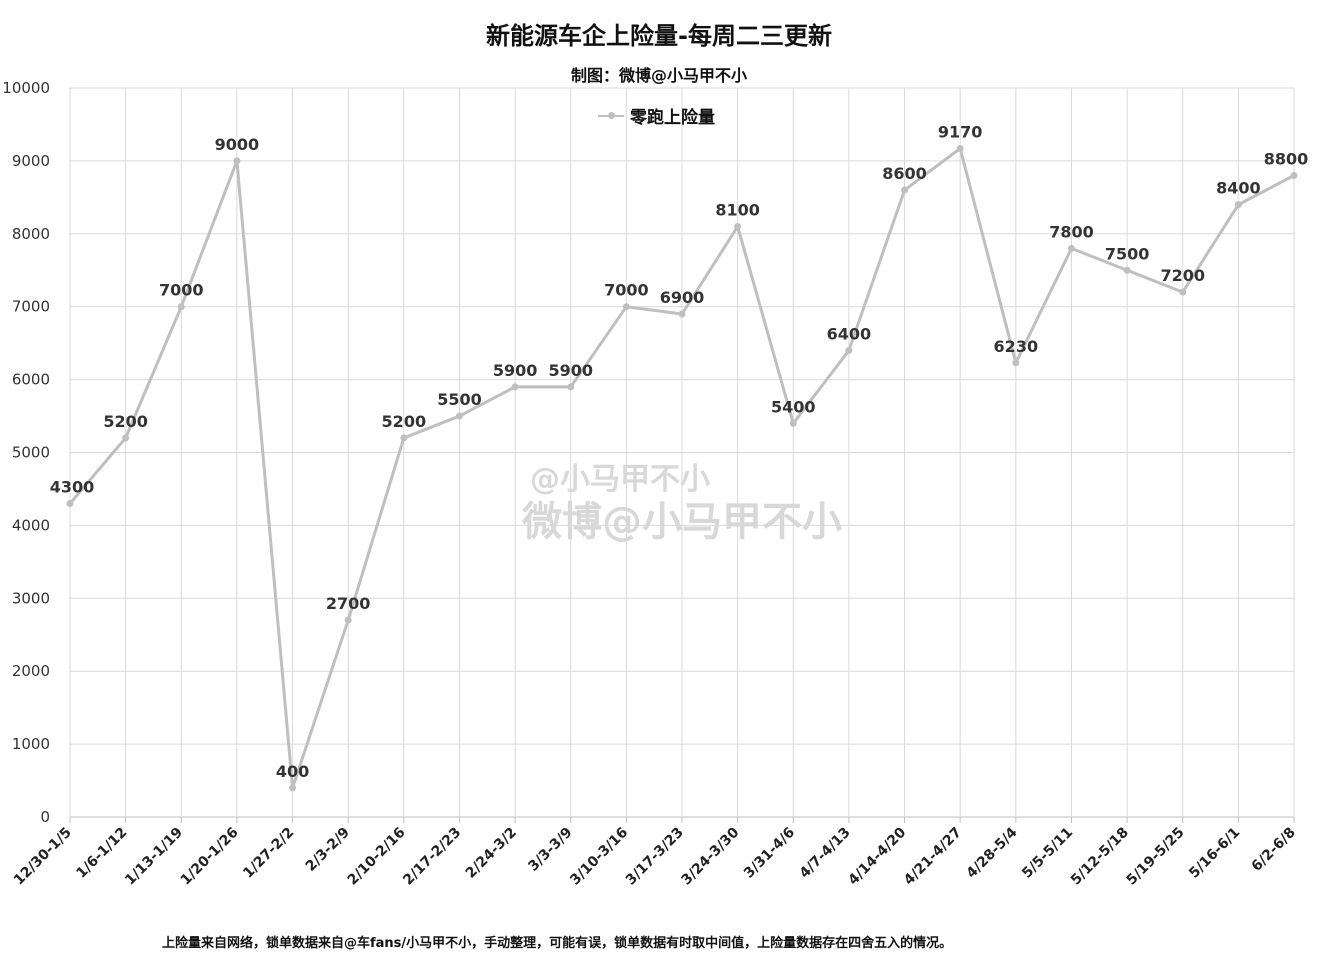 This screenshot has height=965, width=1318. Describe the element at coordinates (432, 857) in the screenshot. I see `x-tick-label: 2/17-2/23` at that location.